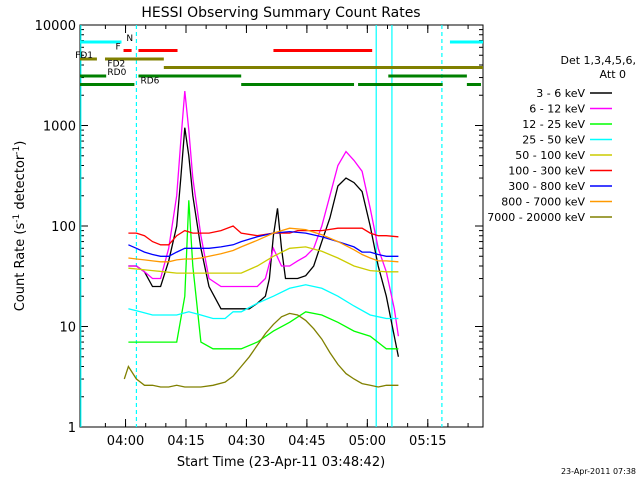 The image size is (640, 480). Describe the element at coordinates (427, 441) in the screenshot. I see `x-tick-label: 05:15` at that location.